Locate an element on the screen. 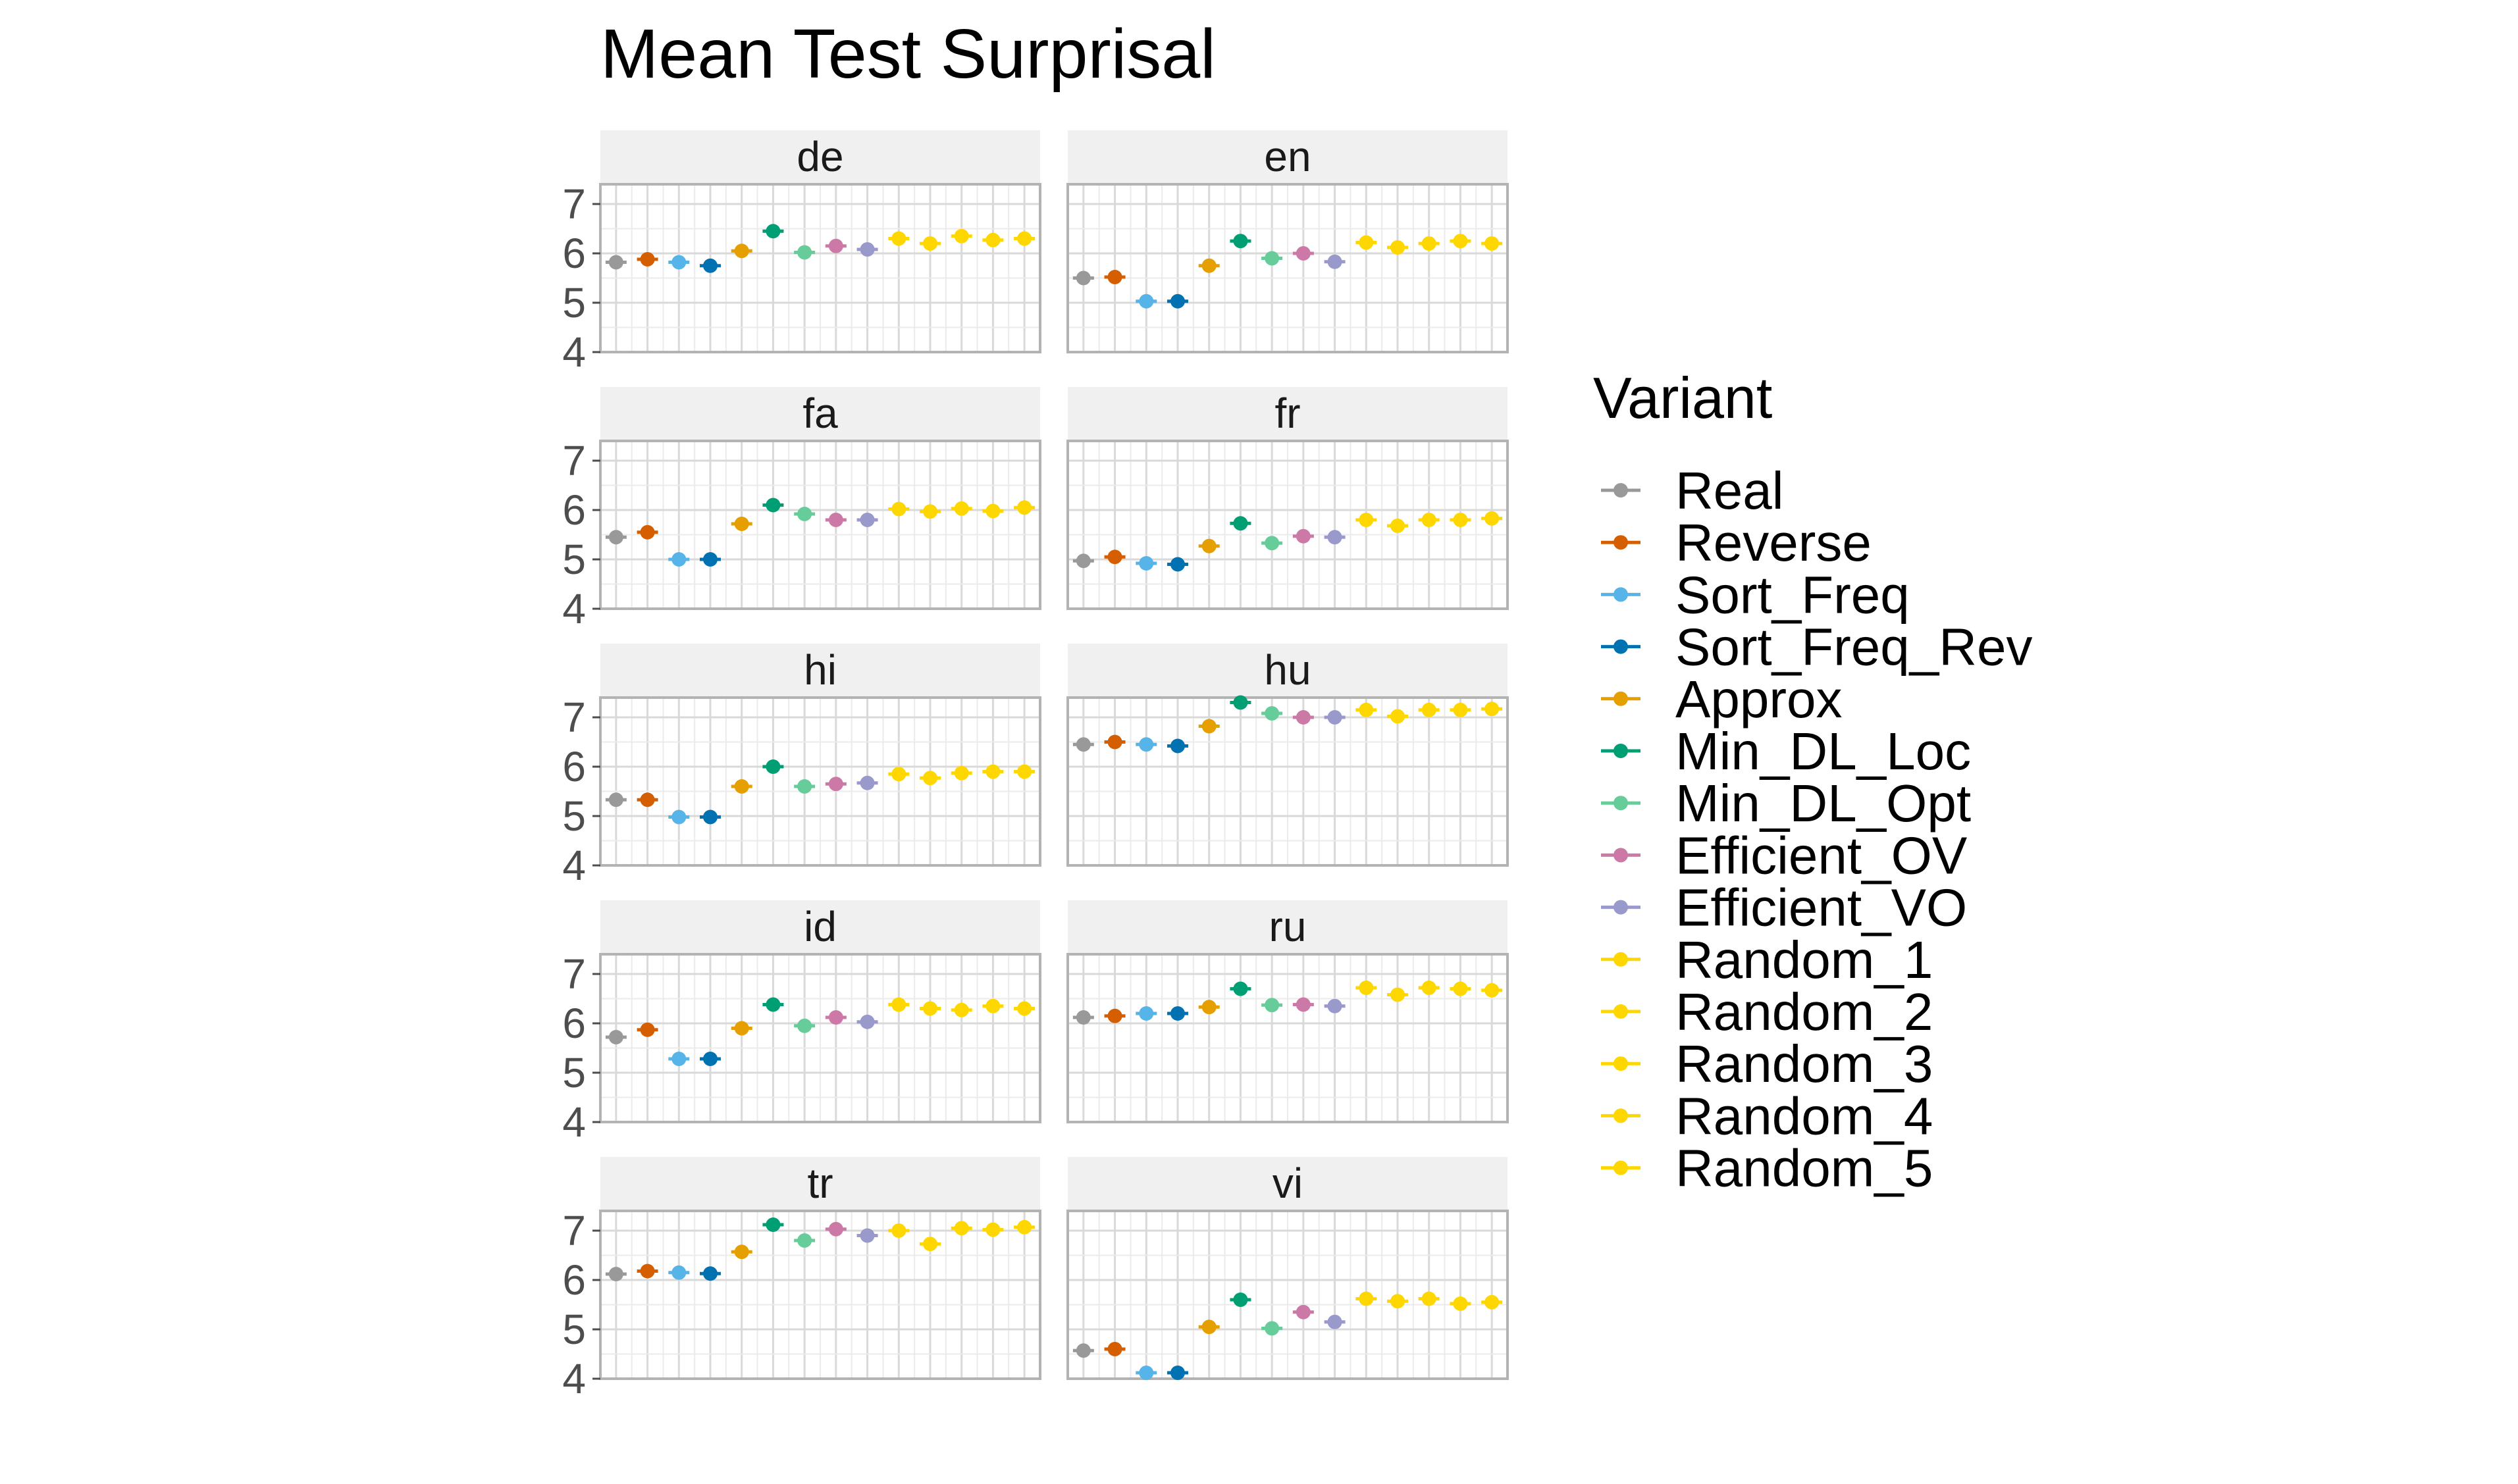 The height and width of the screenshot is (1484, 2518). facet-strip-label: fr is located at coordinates (1287, 413).